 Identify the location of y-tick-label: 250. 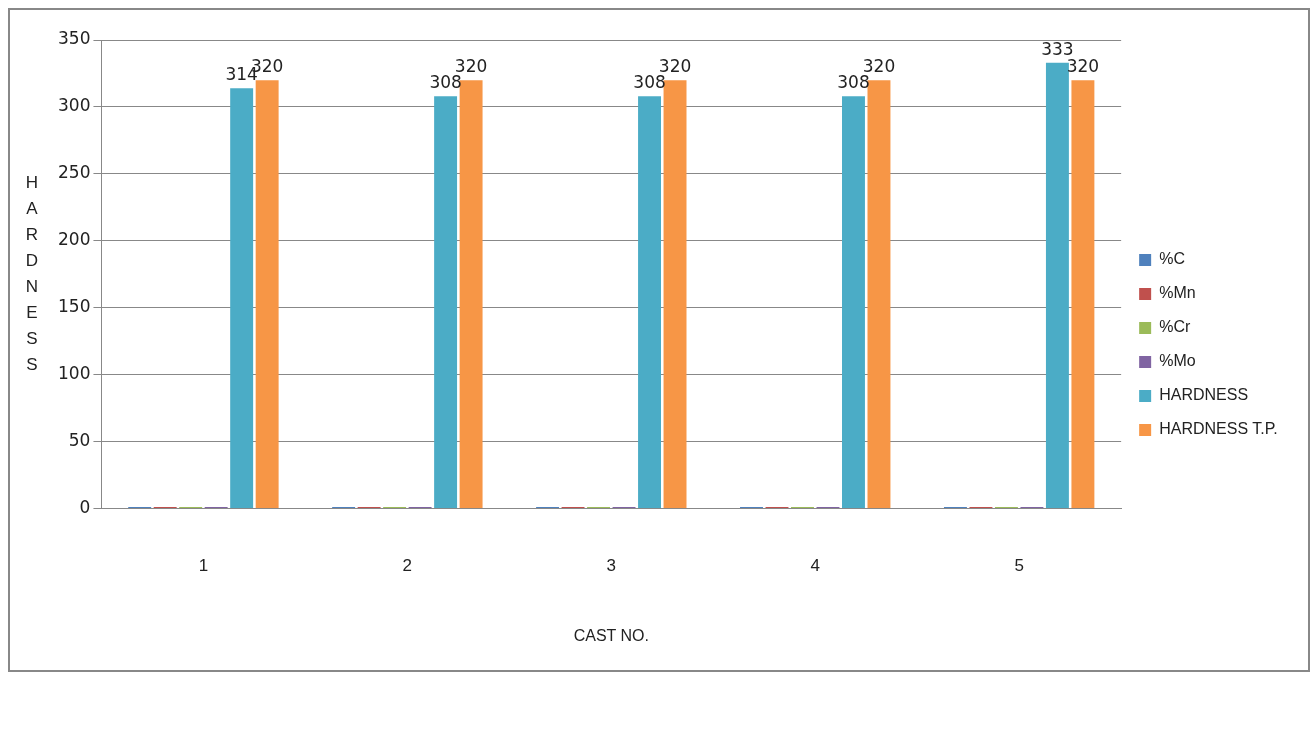
(74, 172).